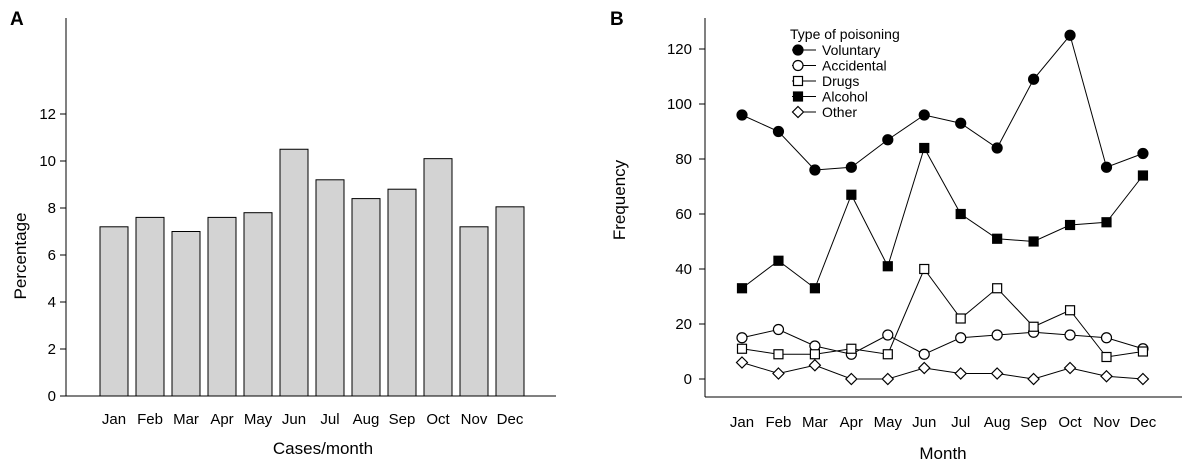 The image size is (1197, 463). What do you see at coordinates (742, 422) in the screenshot?
I see `panel-b-x-tick-label: Jan` at bounding box center [742, 422].